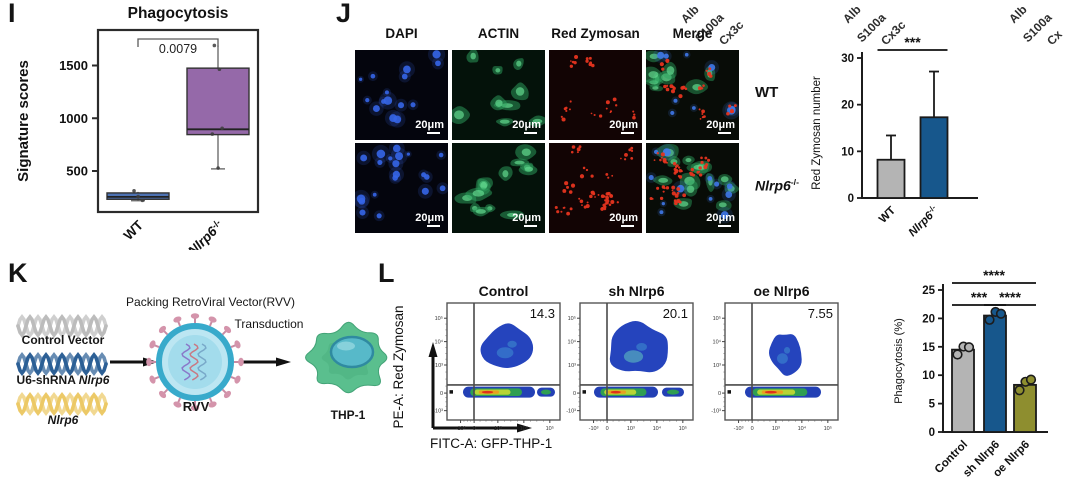  What do you see at coordinates (899, 361) in the screenshot?
I see `bar-y-label: Phagocytosis (%)` at bounding box center [899, 361].